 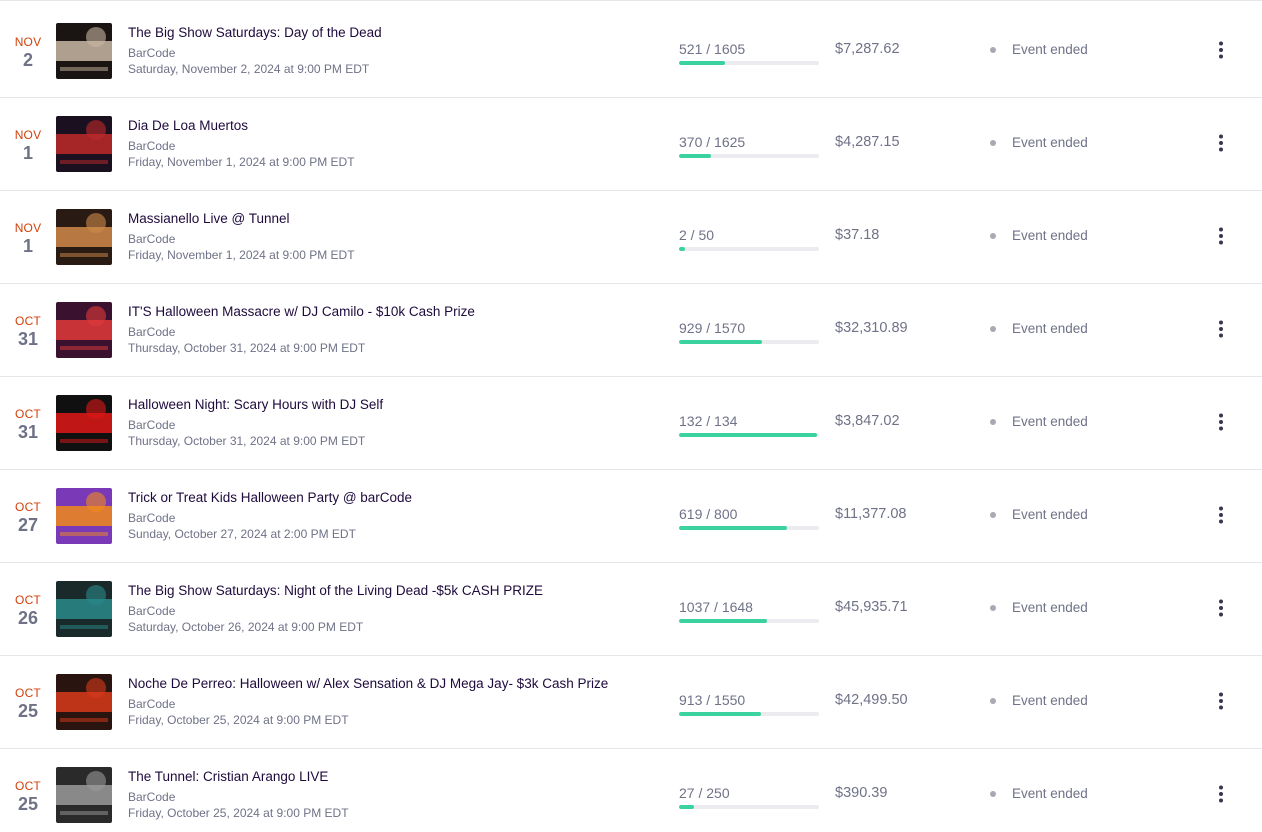 I want to click on tickets-sold: 929 / 1570, so click(x=749, y=331).